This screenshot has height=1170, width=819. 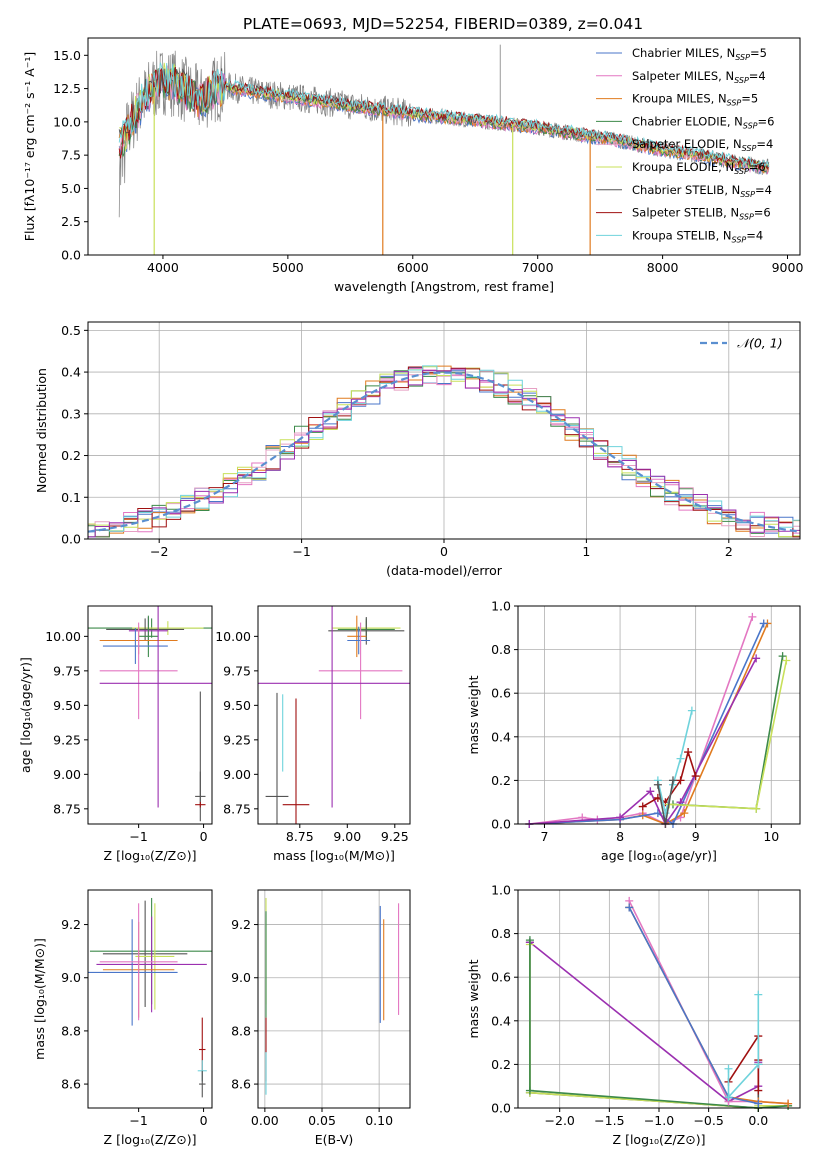 I want to click on panel-mass-vs-ebv: 0.00 0.05 0.10 8.6 8.8 9.0 9.2 E(B-V), so click(x=321, y=1018).